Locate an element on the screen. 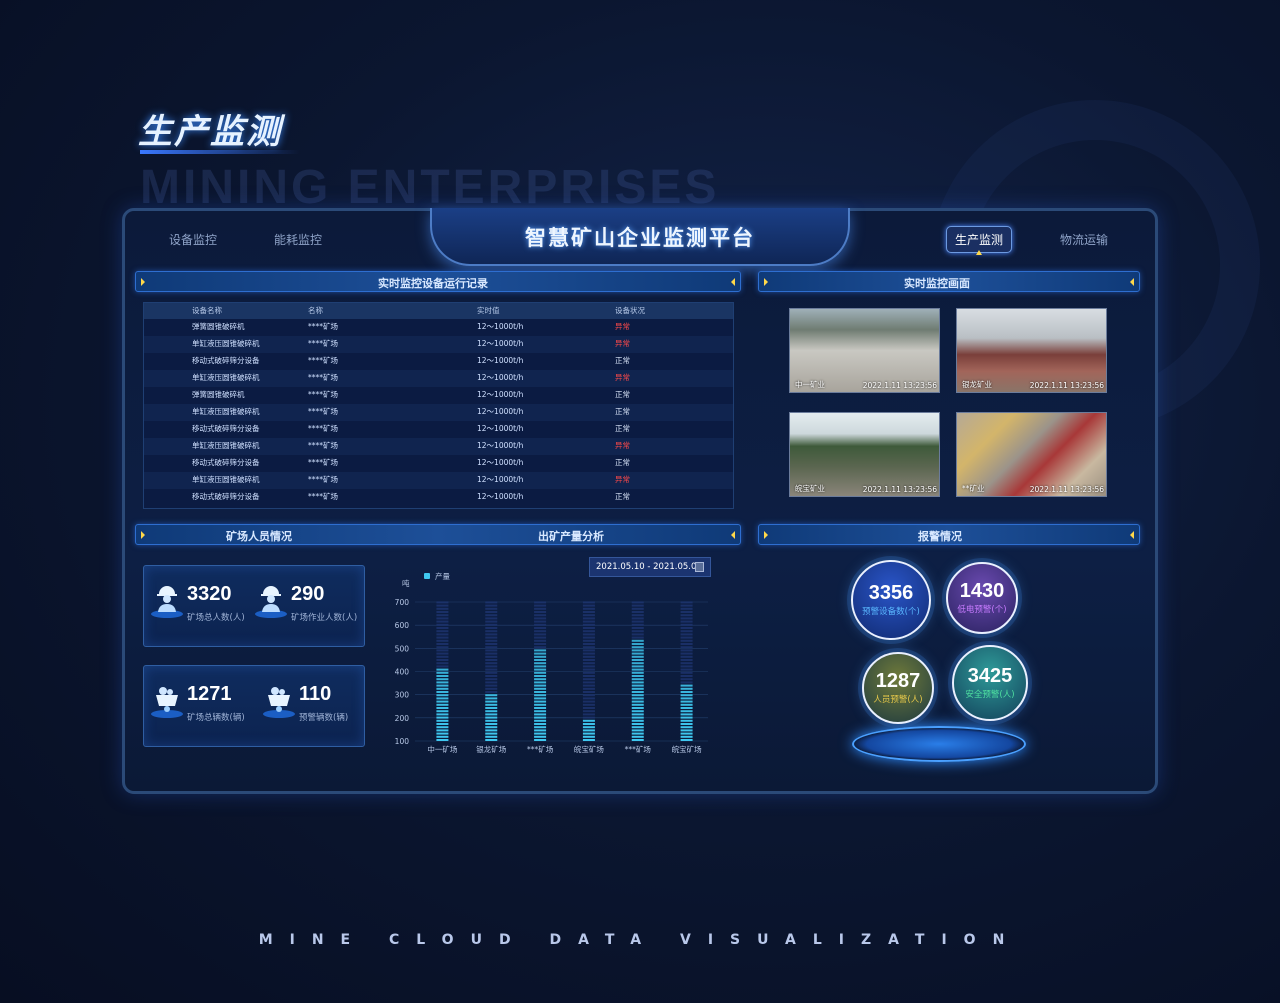  section-header-monitor: 实时监控画面 is located at coordinates (949, 281).